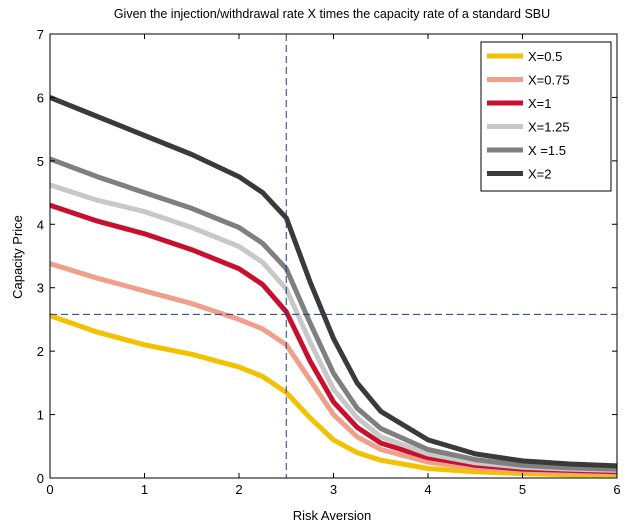 The image size is (629, 532). I want to click on y-tick-label: 7, so click(40, 34).